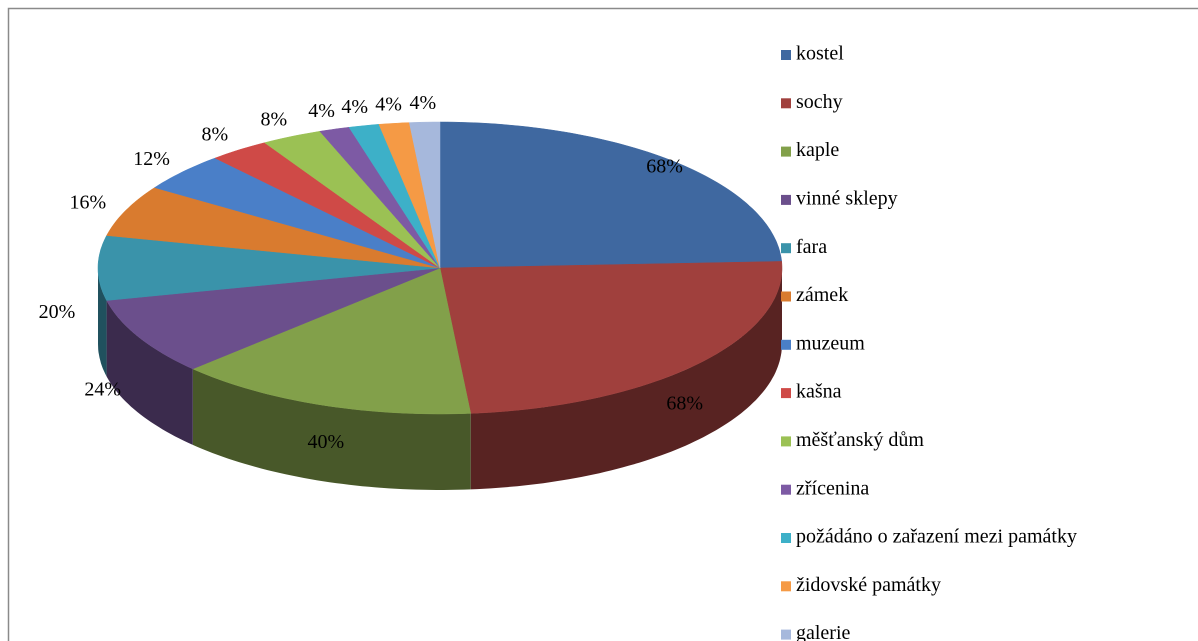 Image resolution: width=1198 pixels, height=641 pixels. What do you see at coordinates (822, 295) in the screenshot?
I see `legend-label: zámek` at bounding box center [822, 295].